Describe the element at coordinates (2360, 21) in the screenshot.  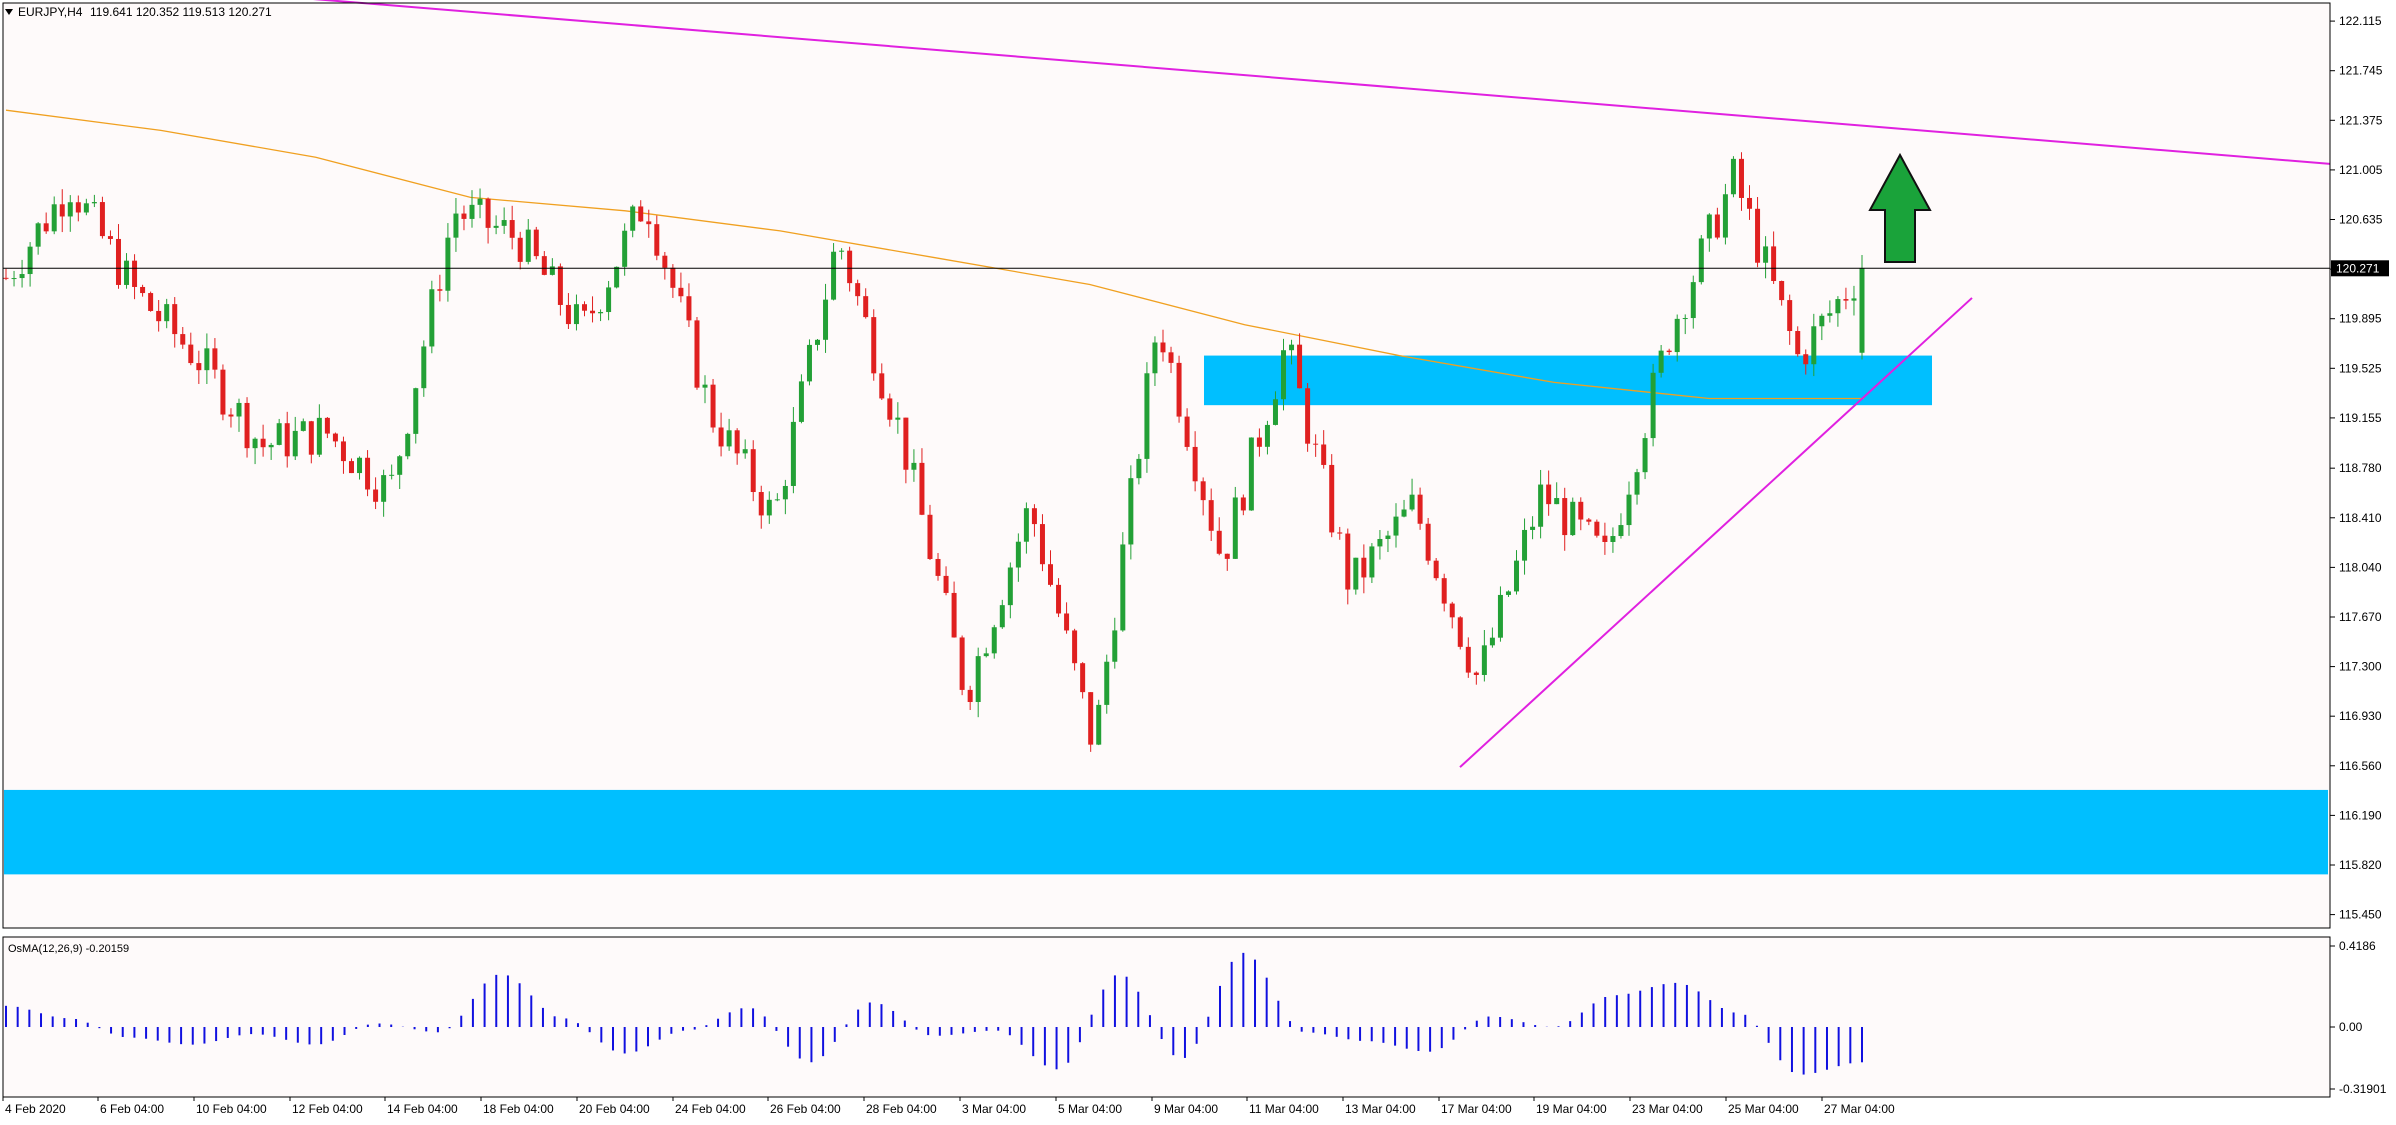
I see `price-tick-label: 122.115` at that location.